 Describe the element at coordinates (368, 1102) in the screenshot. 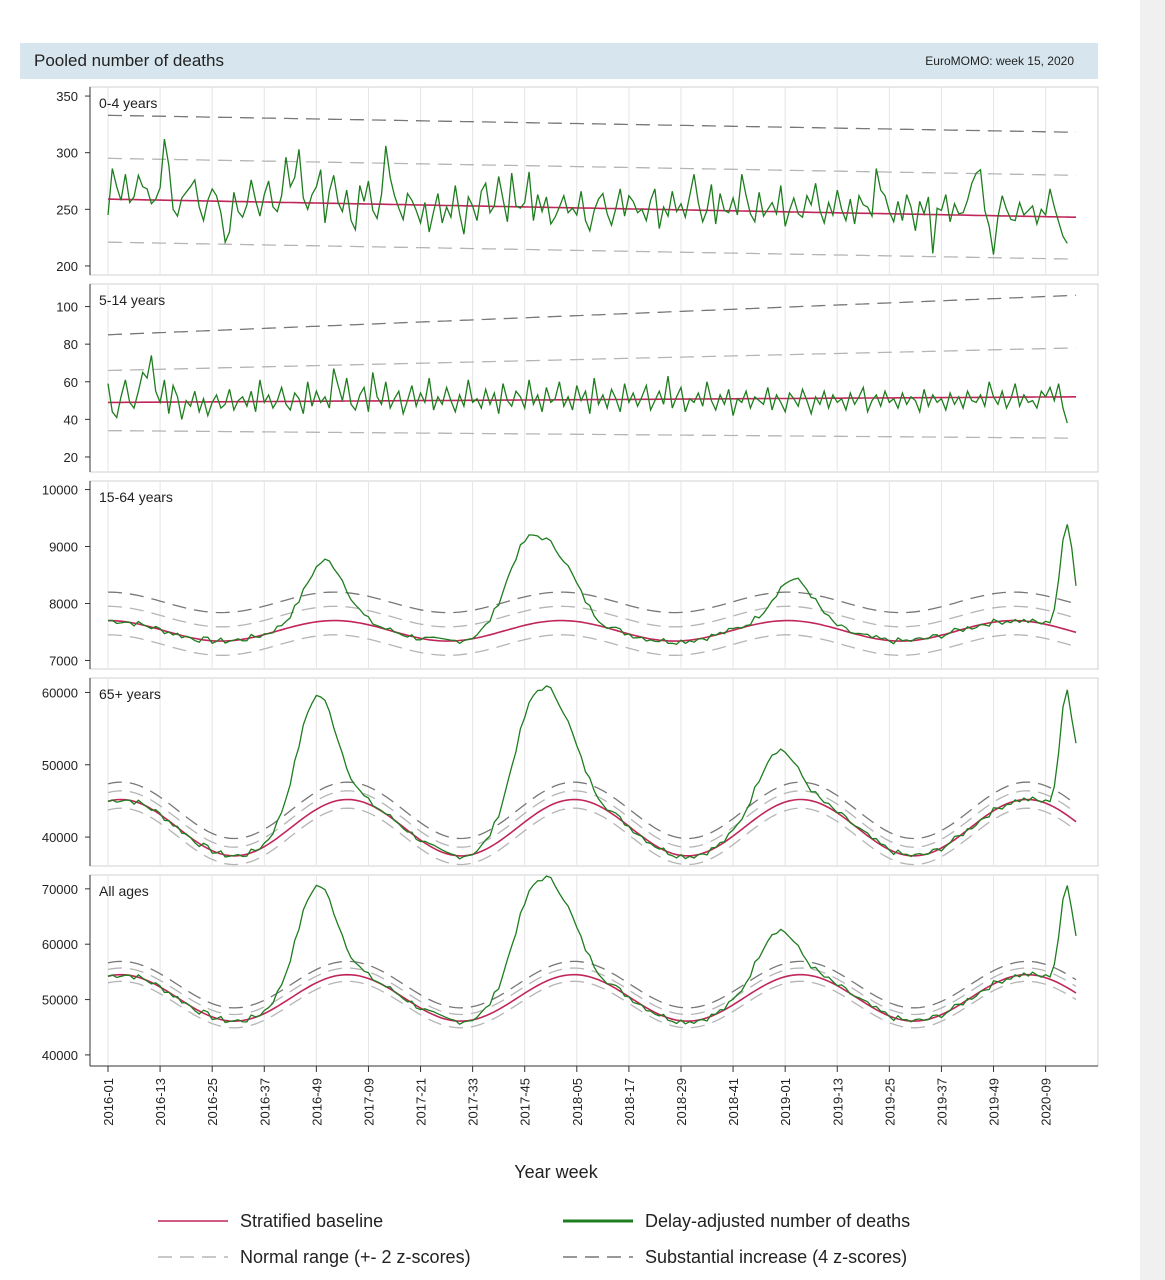

I see `x-tick-label: 2017-09` at that location.